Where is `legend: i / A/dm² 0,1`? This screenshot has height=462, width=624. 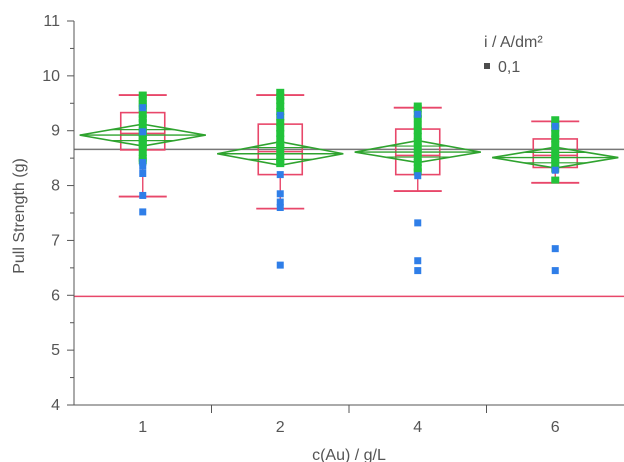
legend: i / A/dm² 0,1 is located at coordinates (513, 55).